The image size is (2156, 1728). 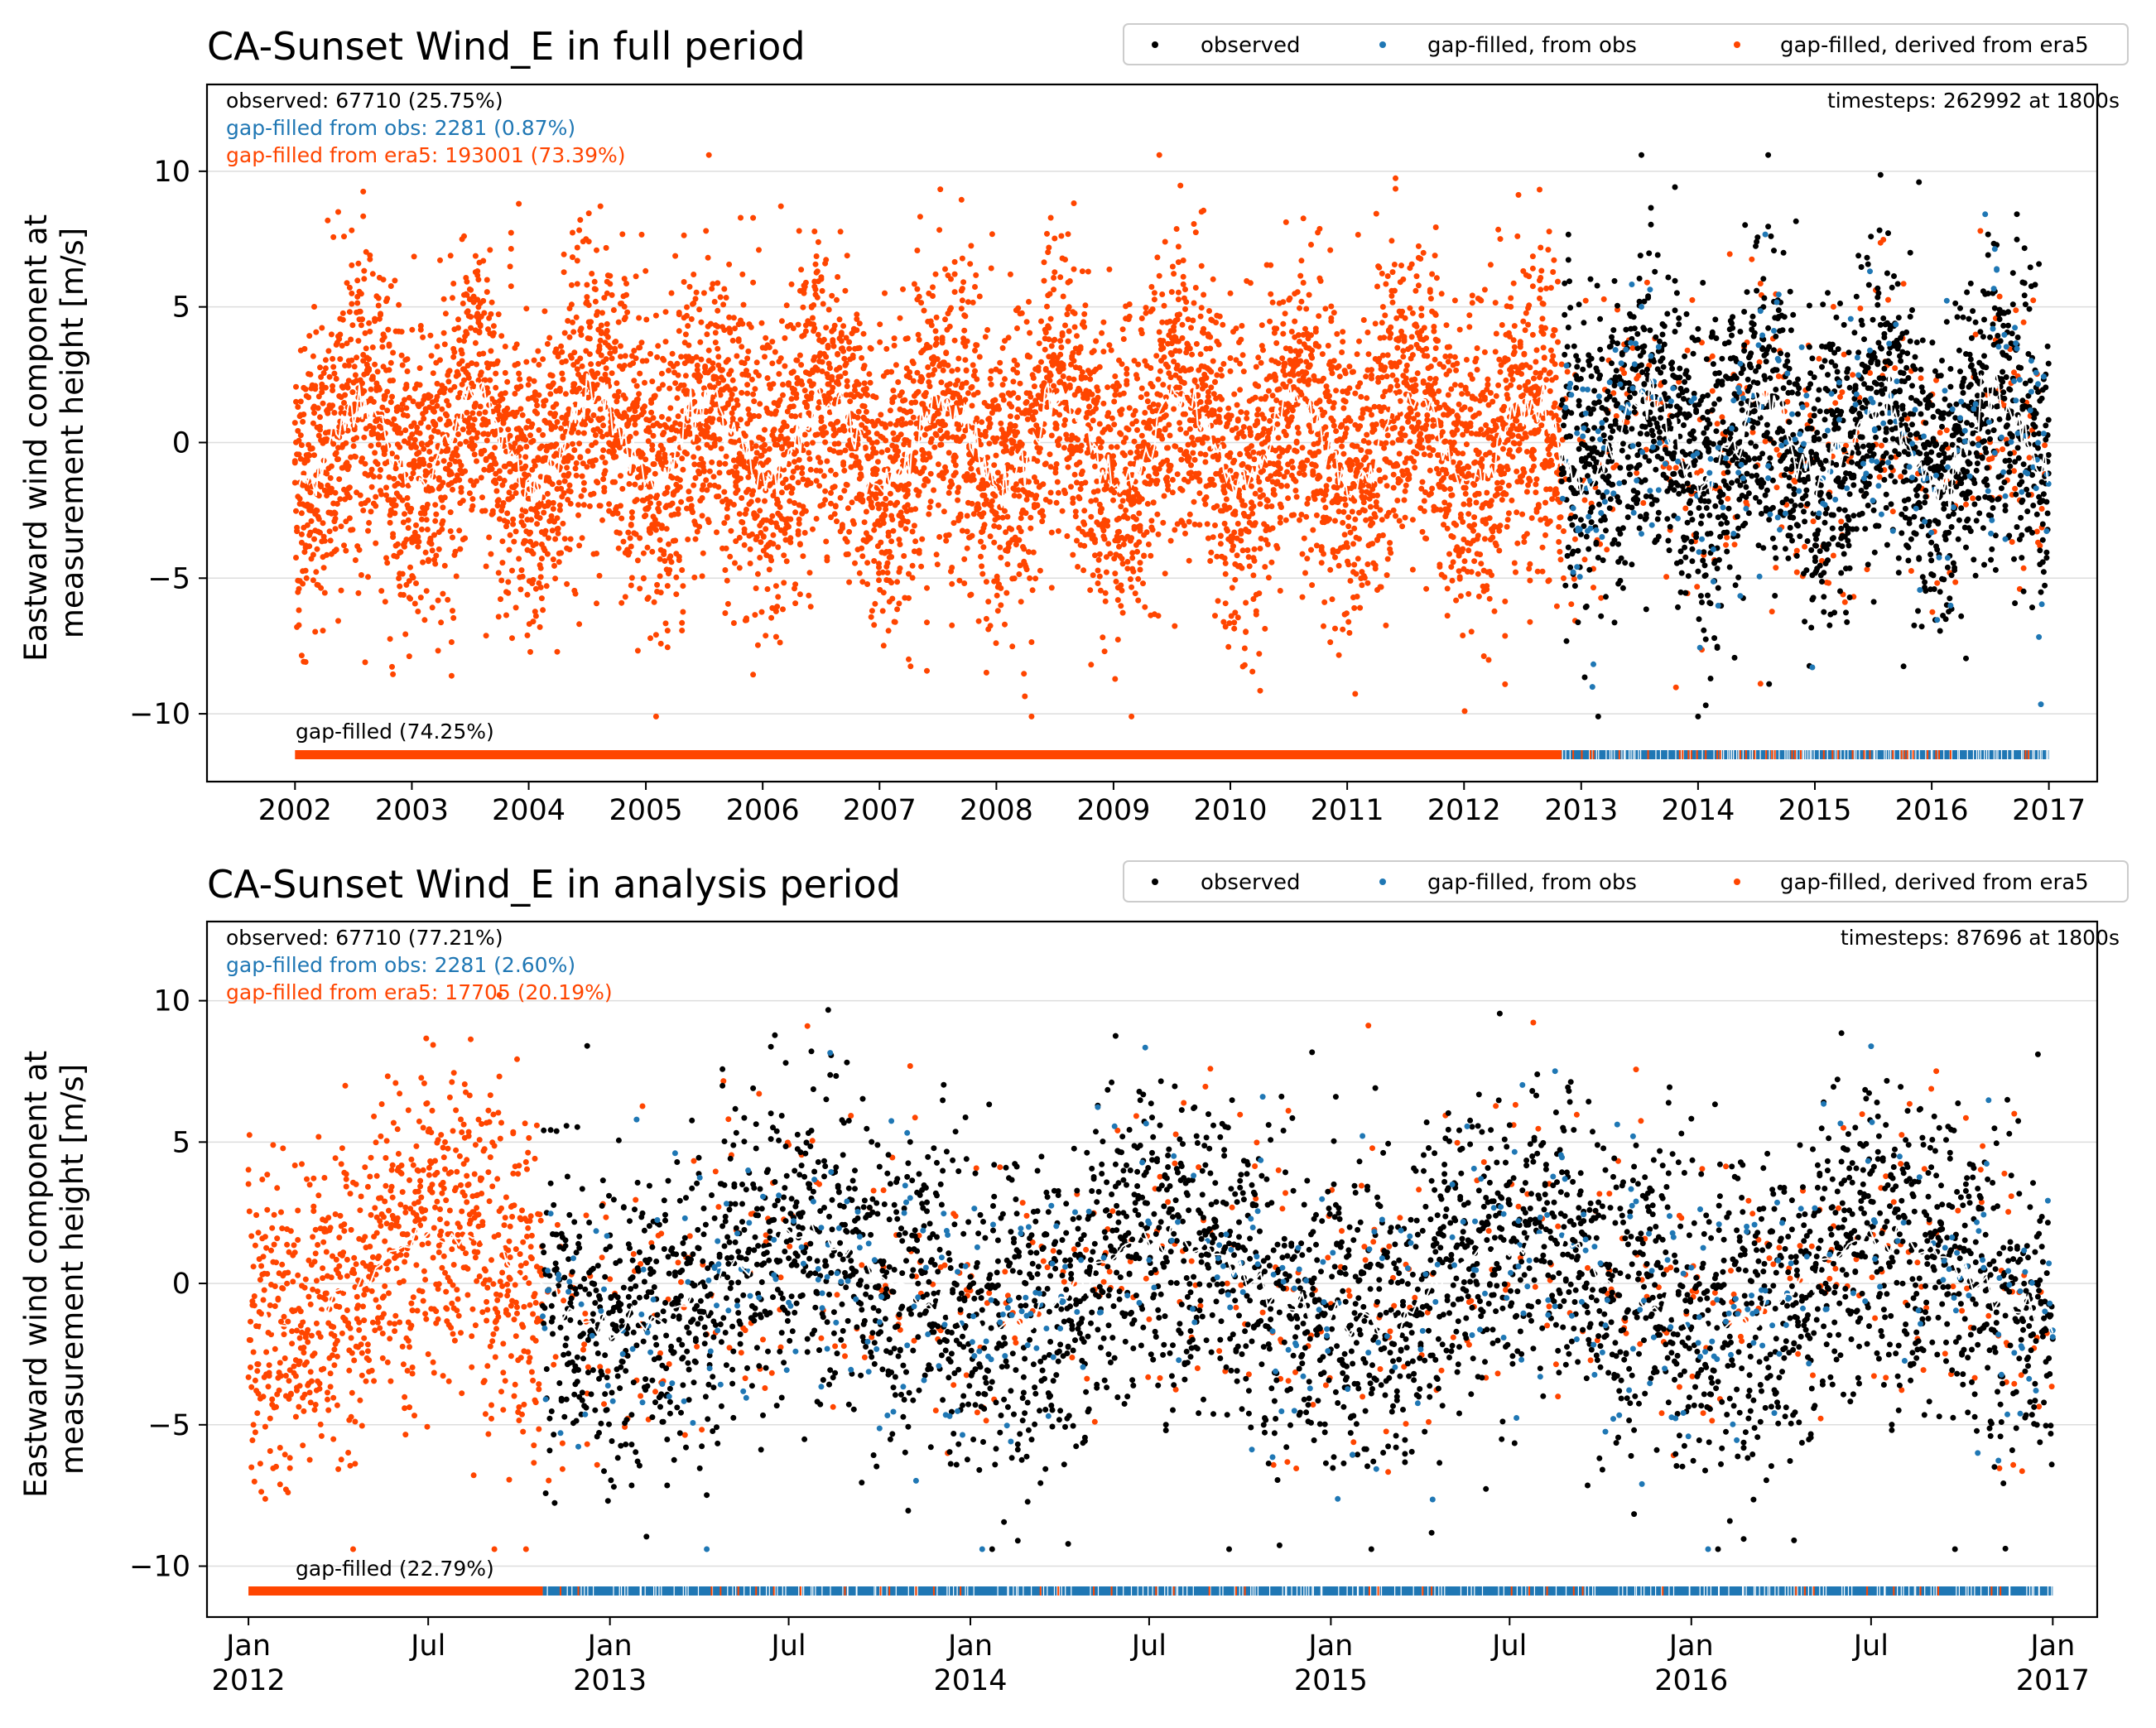 I want to click on x-tick-label: 2004, so click(x=529, y=810).